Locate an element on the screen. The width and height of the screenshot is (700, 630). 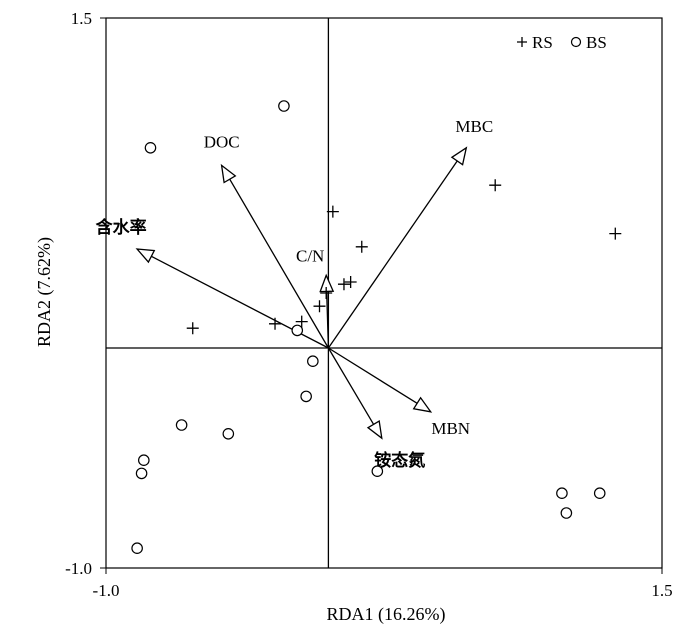
x-axis-label: RDA1 (16.26%) is located at coordinates (386, 614).